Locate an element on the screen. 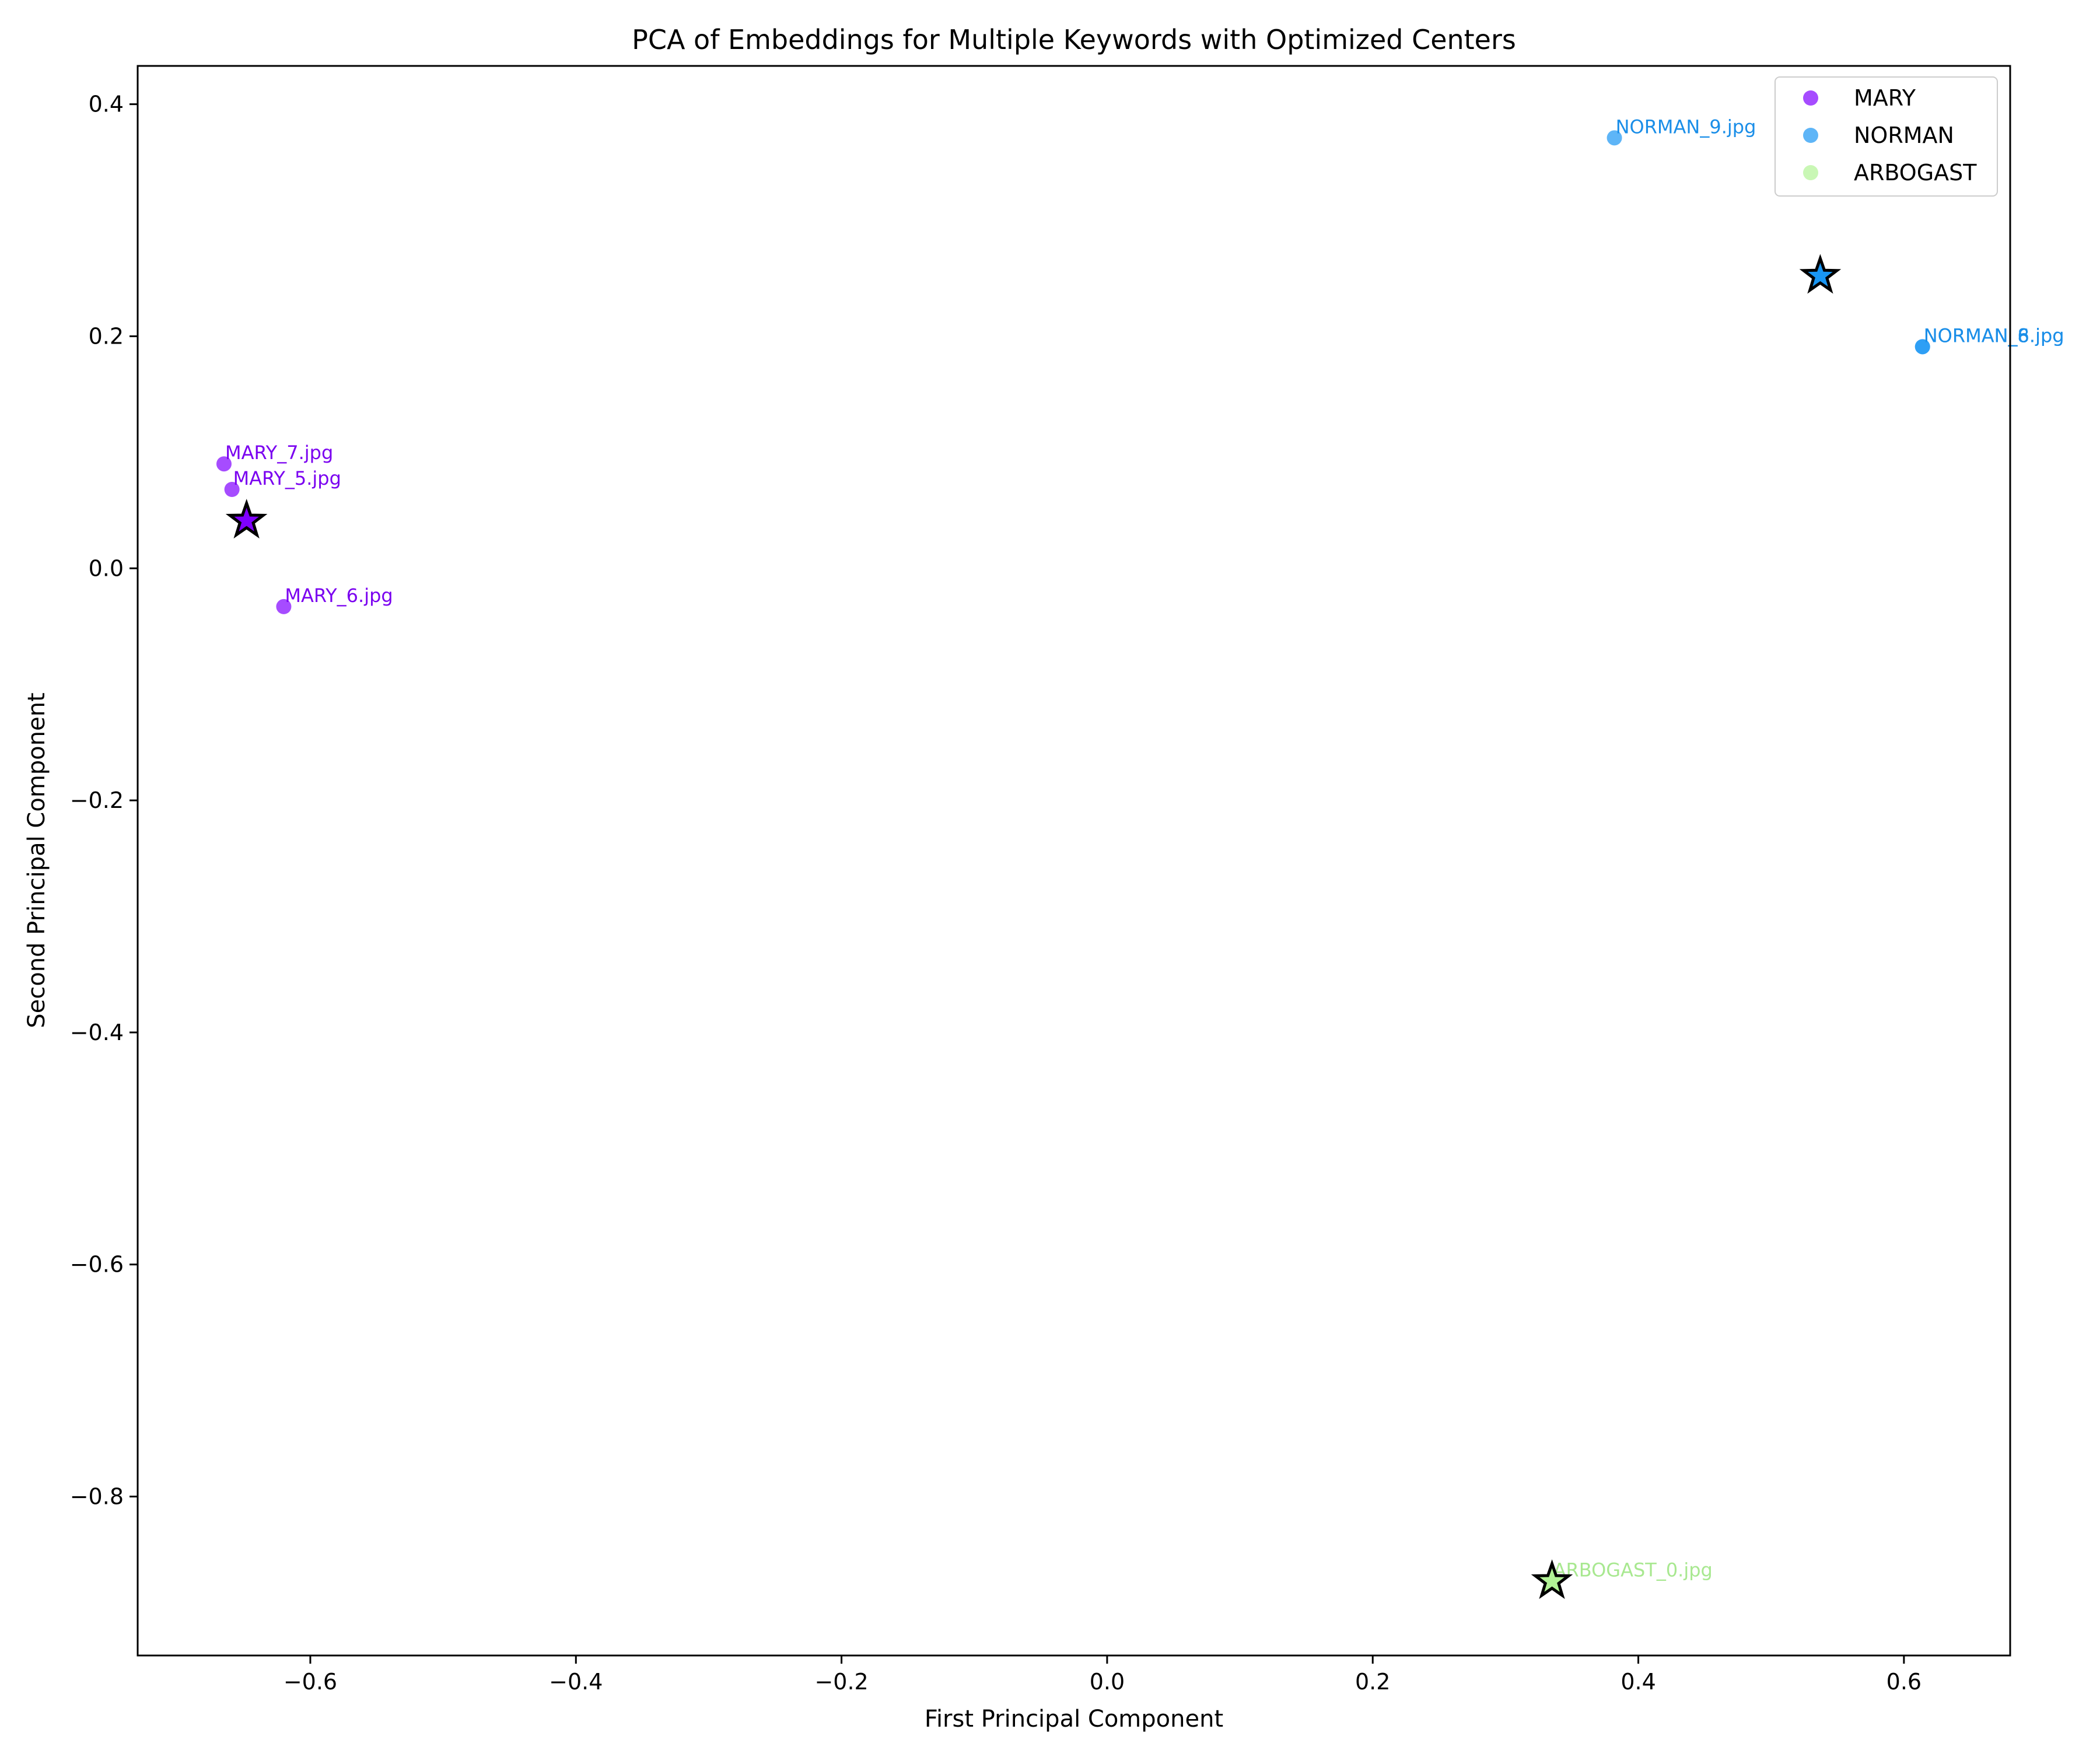 Image resolution: width=2100 pixels, height=1750 pixels. legend-box is located at coordinates (1886, 136).